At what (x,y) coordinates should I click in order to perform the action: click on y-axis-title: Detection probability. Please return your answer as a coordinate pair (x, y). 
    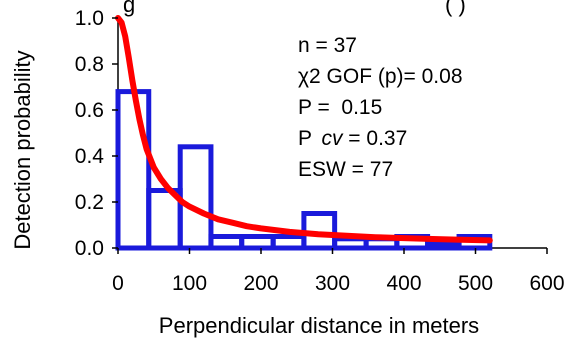
    Looking at the image, I should click on (22, 149).